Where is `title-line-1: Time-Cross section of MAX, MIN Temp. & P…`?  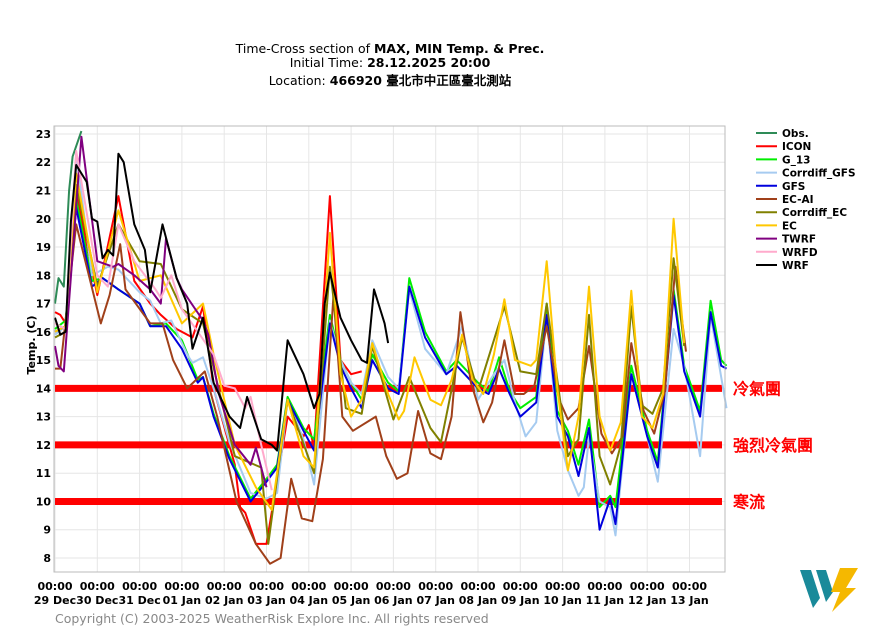
title-line-1: Time-Cross section of MAX, MIN Temp. & P… is located at coordinates (390, 48).